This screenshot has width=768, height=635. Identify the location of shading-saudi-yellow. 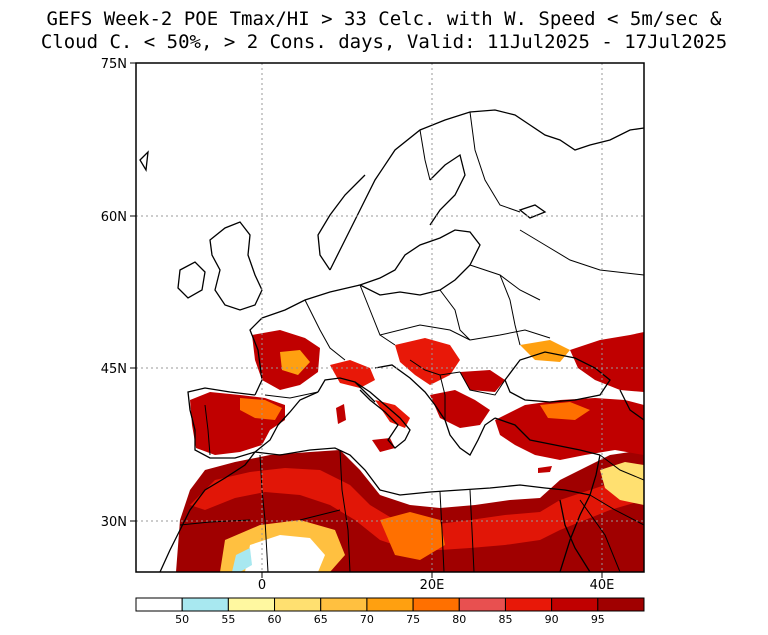
(622, 483).